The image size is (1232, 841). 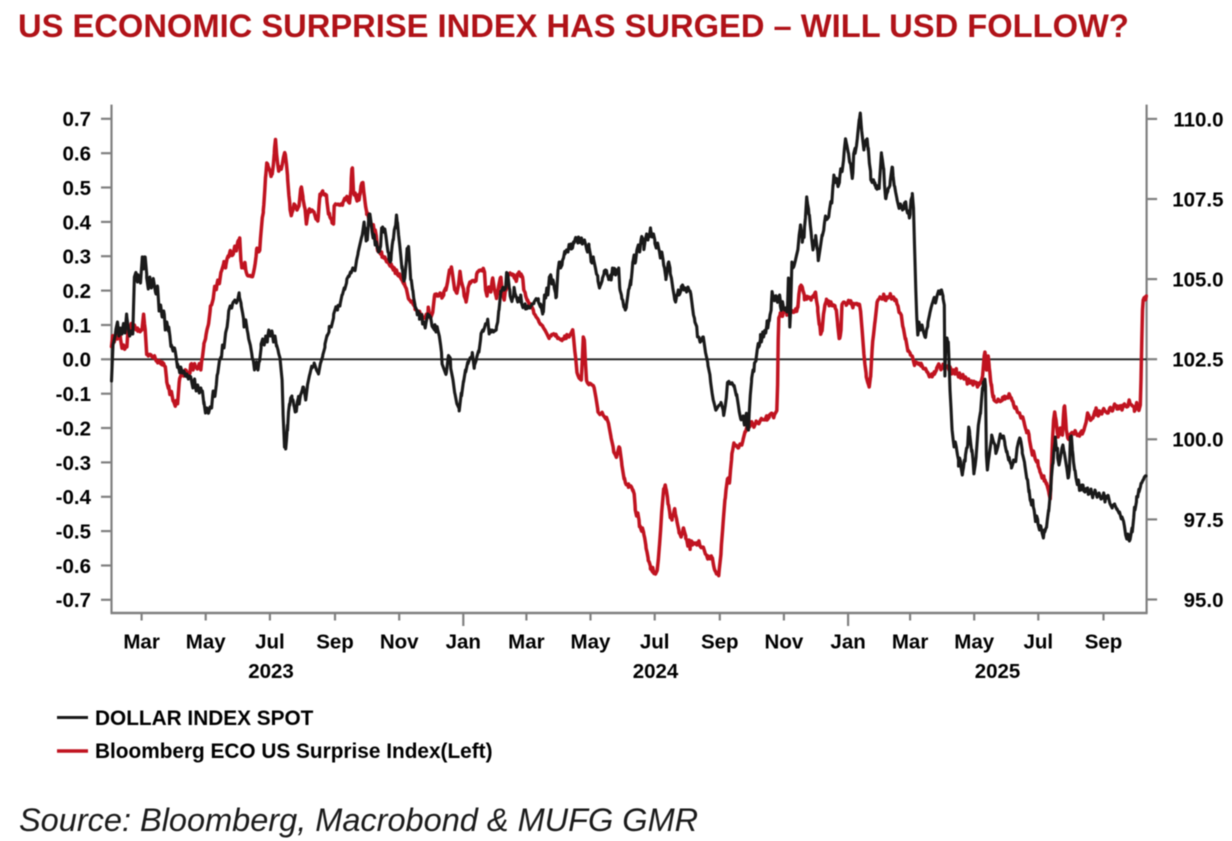 What do you see at coordinates (1197, 199) in the screenshot?
I see `svg-text: 107.5` at bounding box center [1197, 199].